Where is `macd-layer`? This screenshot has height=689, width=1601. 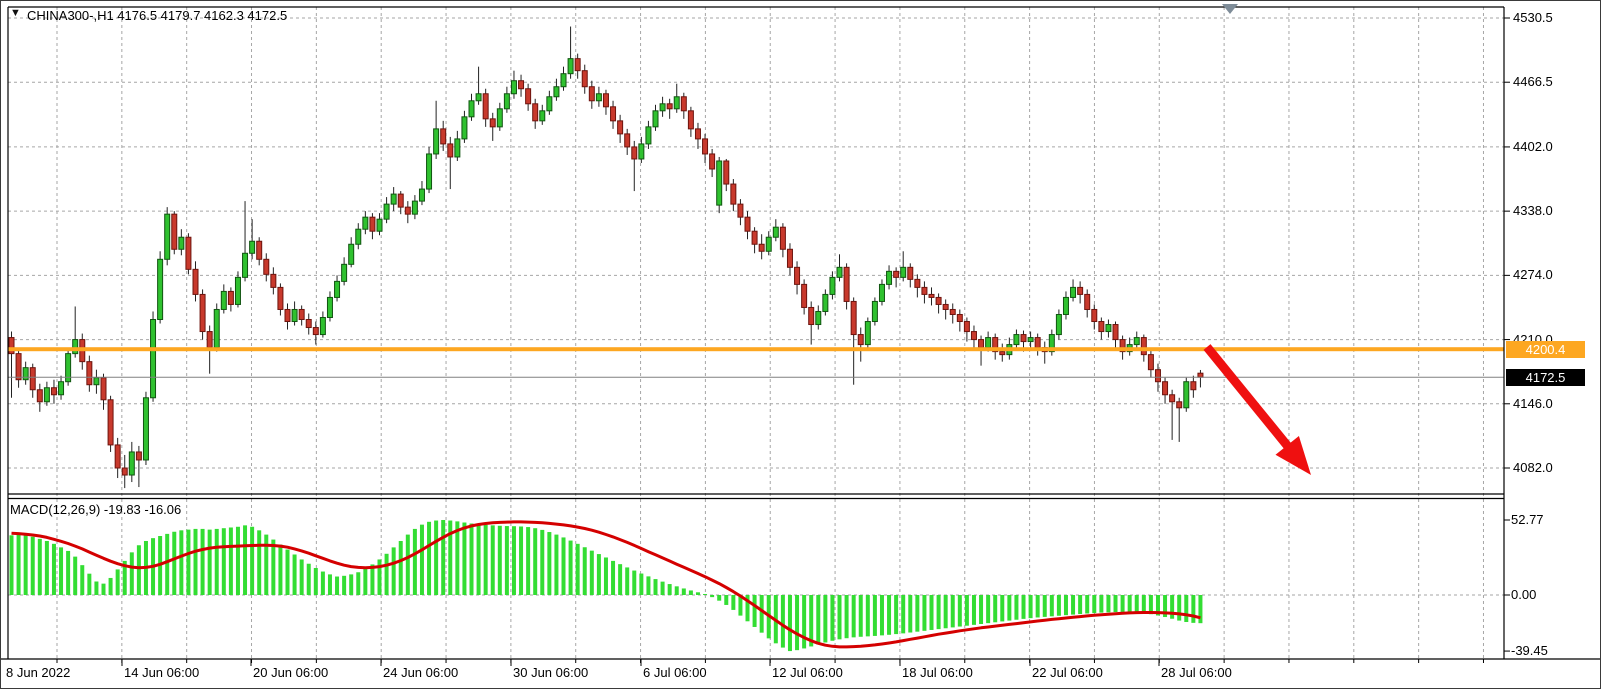 macd-layer is located at coordinates (606, 585).